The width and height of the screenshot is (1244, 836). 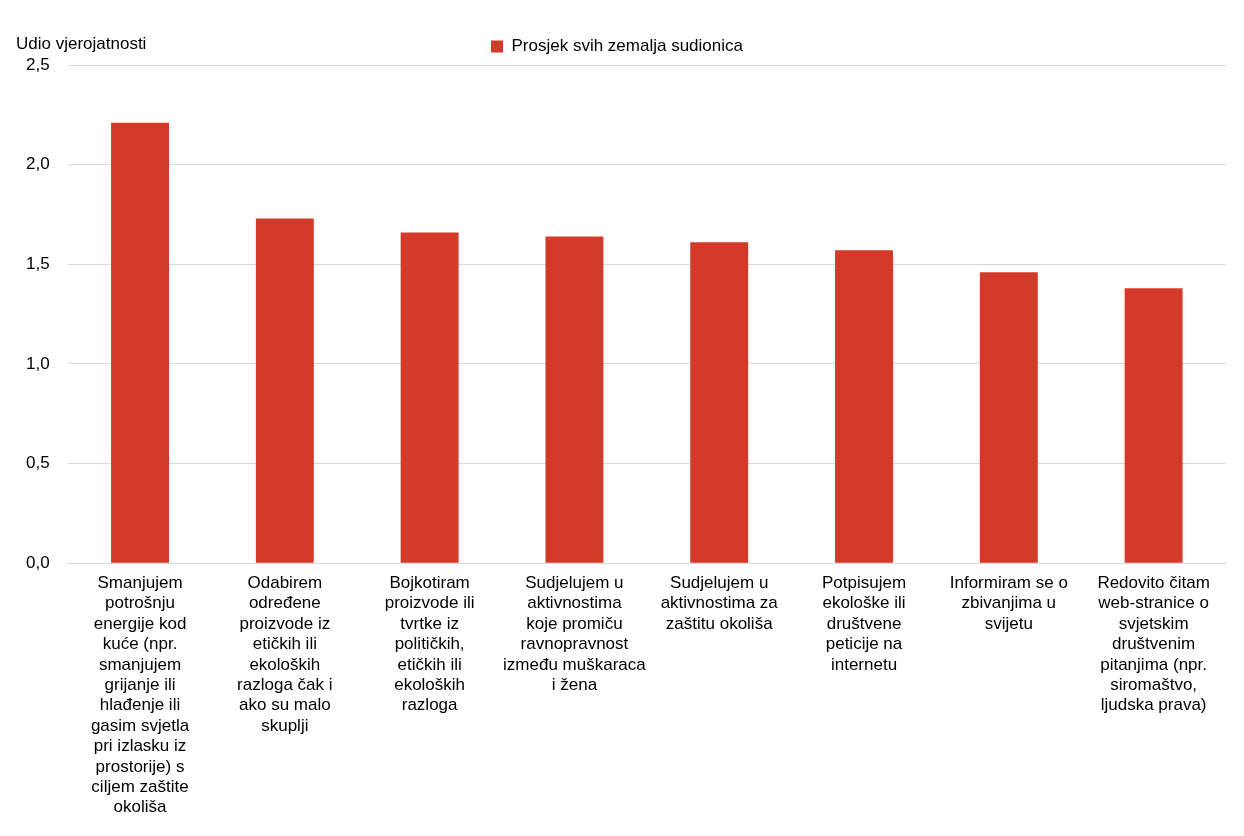 What do you see at coordinates (627, 46) in the screenshot?
I see `legend-label: Prosjek svih zemalja sudionica` at bounding box center [627, 46].